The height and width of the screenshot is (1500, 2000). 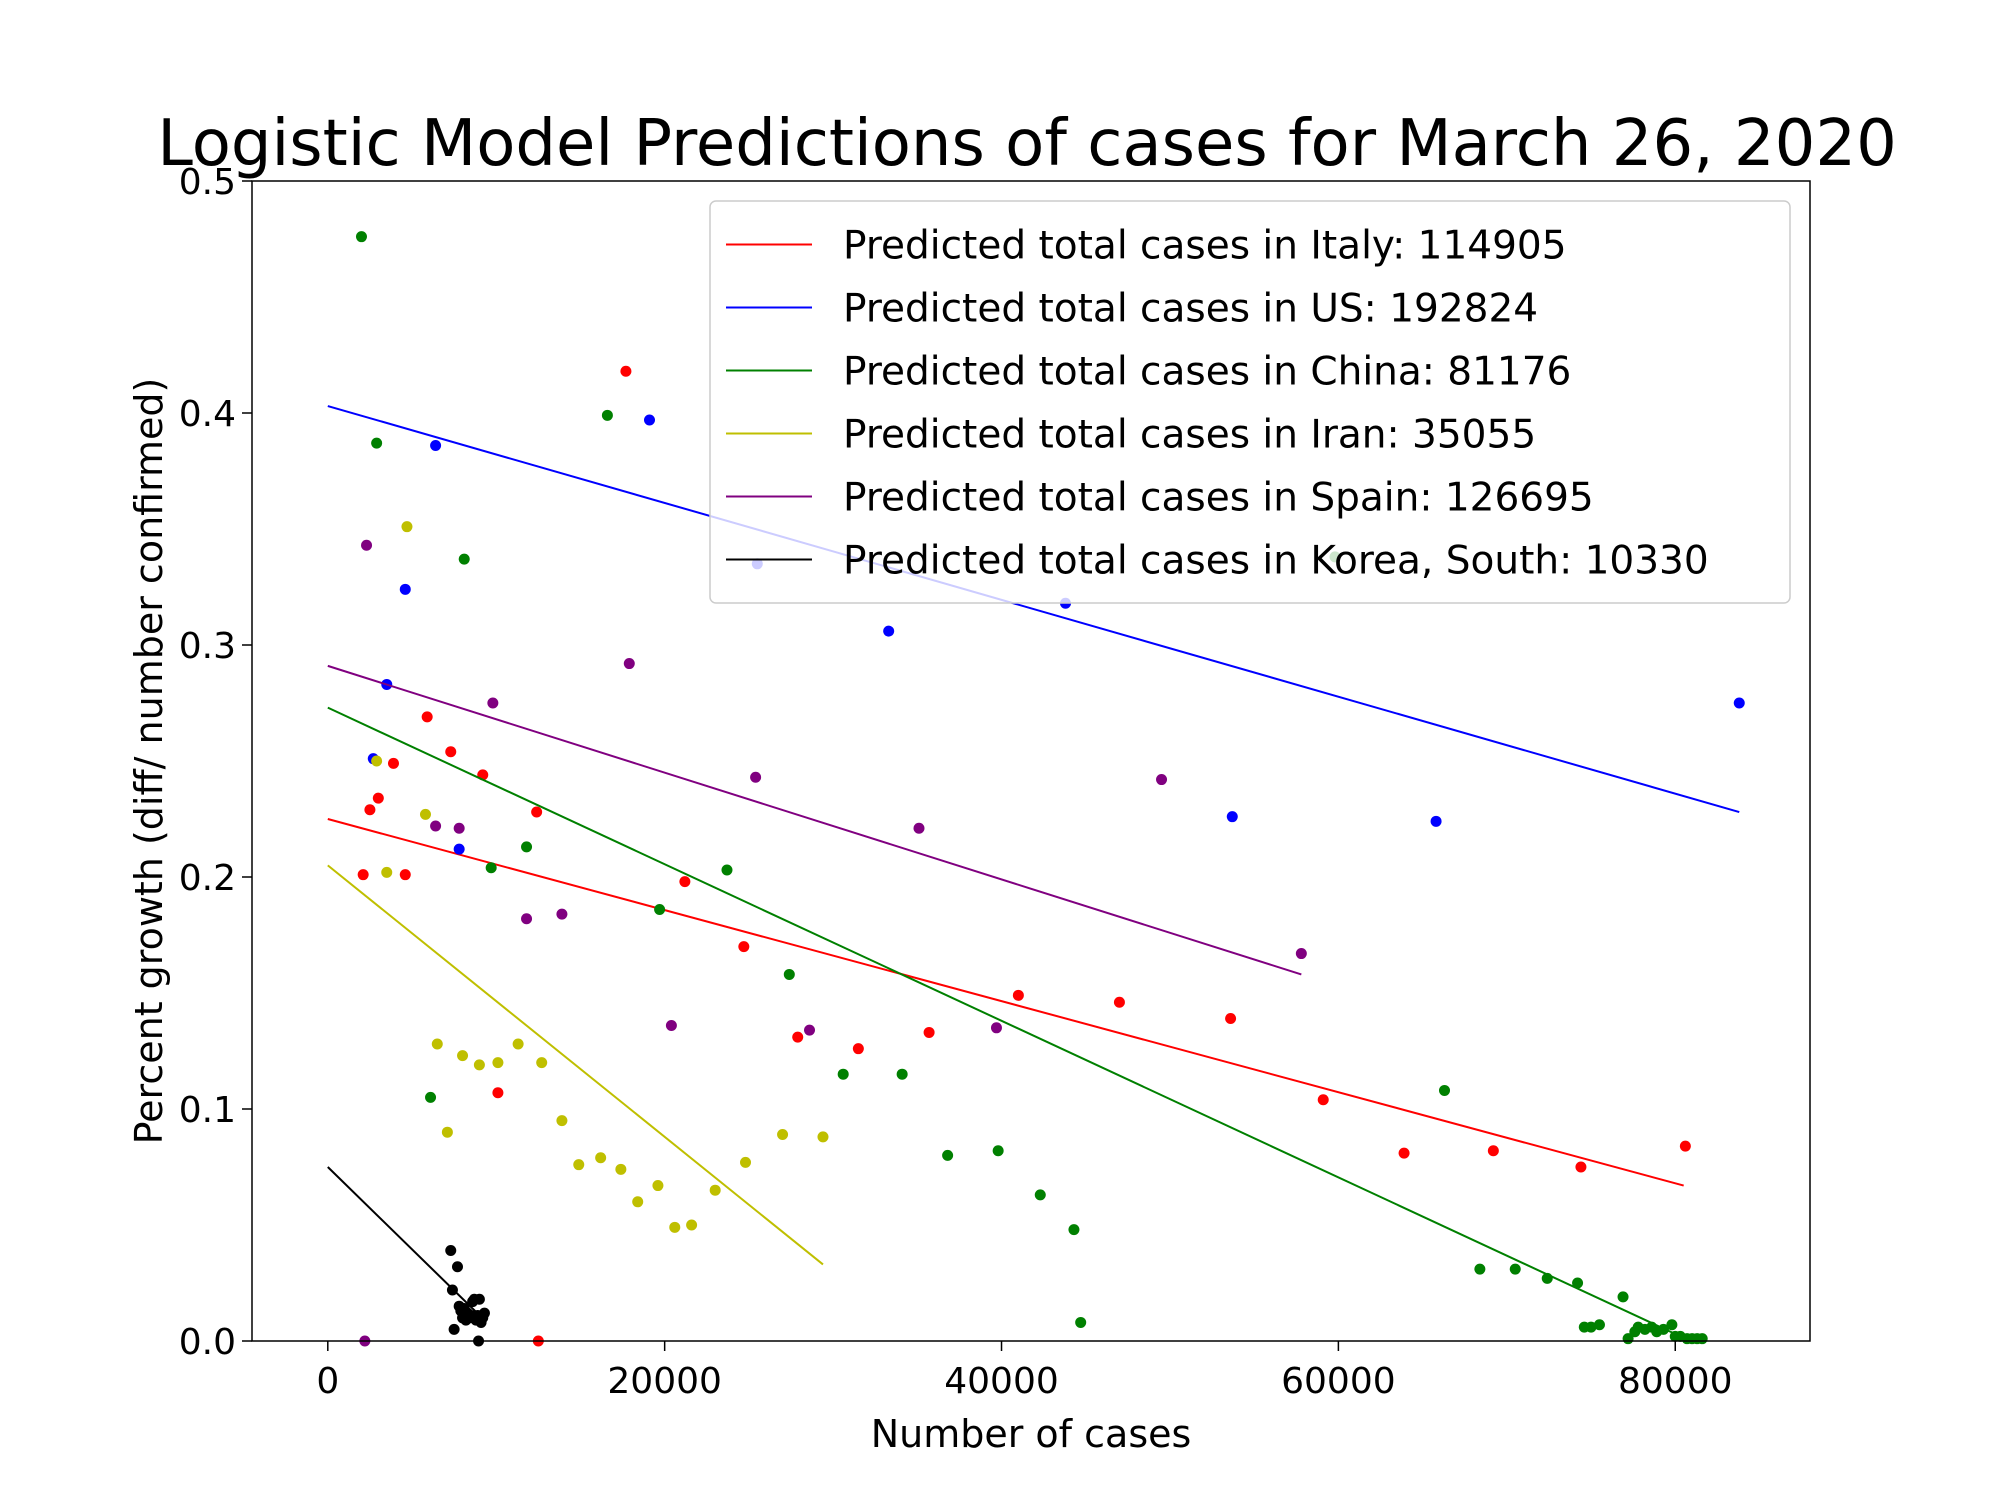 I want to click on y-tick-label-3: 0.3, so click(x=207, y=646).